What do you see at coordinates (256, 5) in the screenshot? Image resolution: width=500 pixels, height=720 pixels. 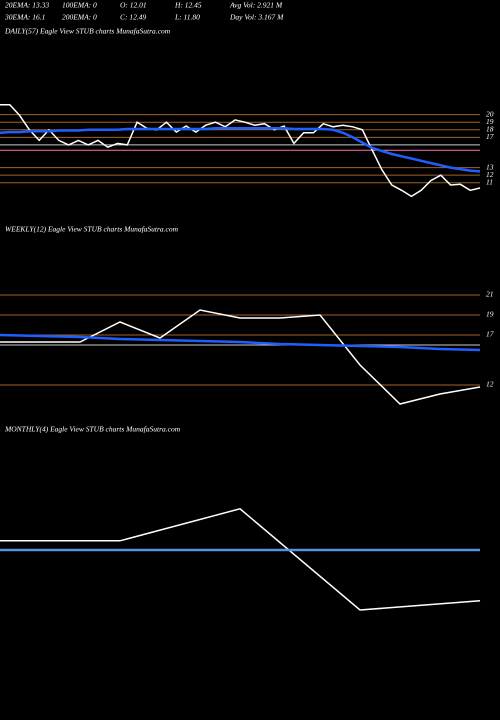 I see `stat: Avg Vol: 2.921 M` at bounding box center [256, 5].